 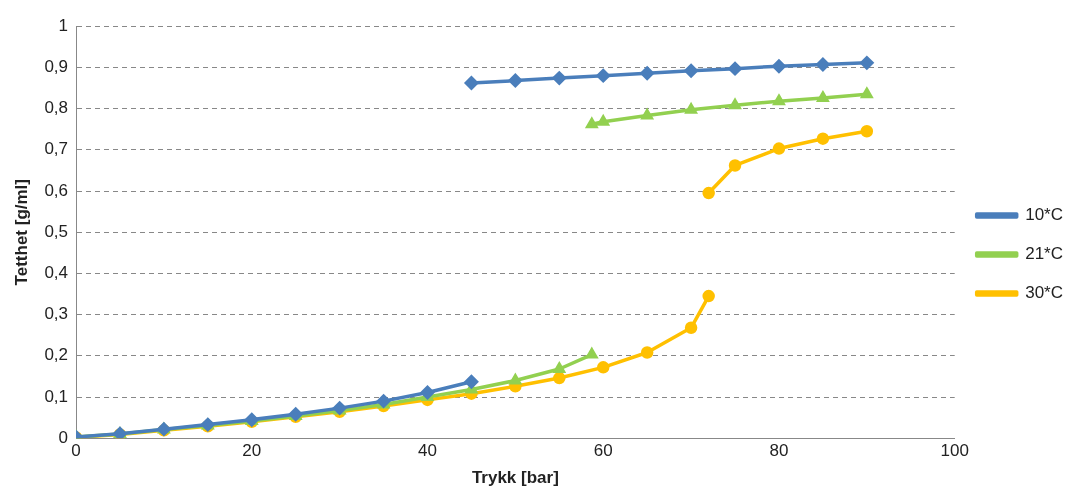 What do you see at coordinates (56, 149) in the screenshot?
I see `y-tick-label: 0,7` at bounding box center [56, 149].